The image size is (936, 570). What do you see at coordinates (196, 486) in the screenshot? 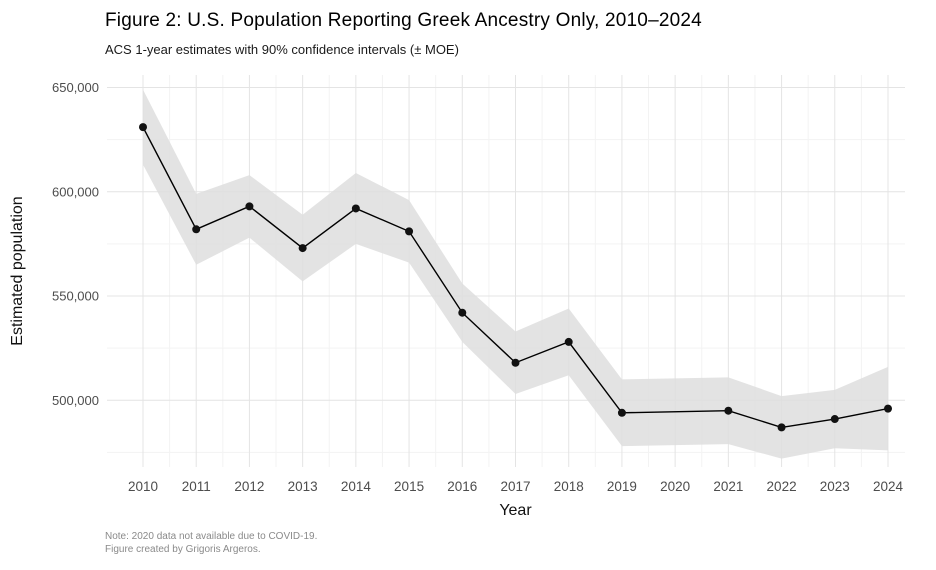
I see `x-tick-label: 2011` at bounding box center [196, 486].